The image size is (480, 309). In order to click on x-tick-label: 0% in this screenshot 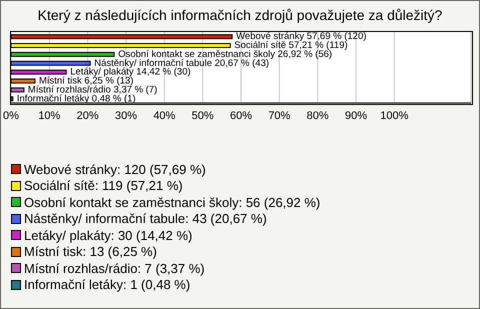, I will do `click(11, 116)`.